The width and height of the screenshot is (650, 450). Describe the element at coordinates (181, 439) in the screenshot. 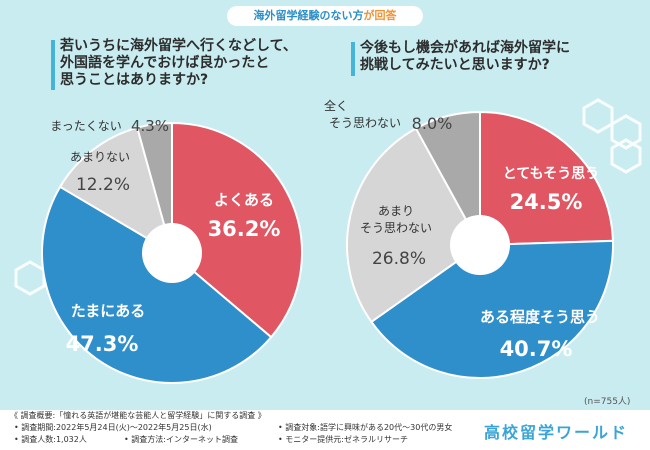

I see `survey-method: • 調査方法:インターネット調査` at that location.